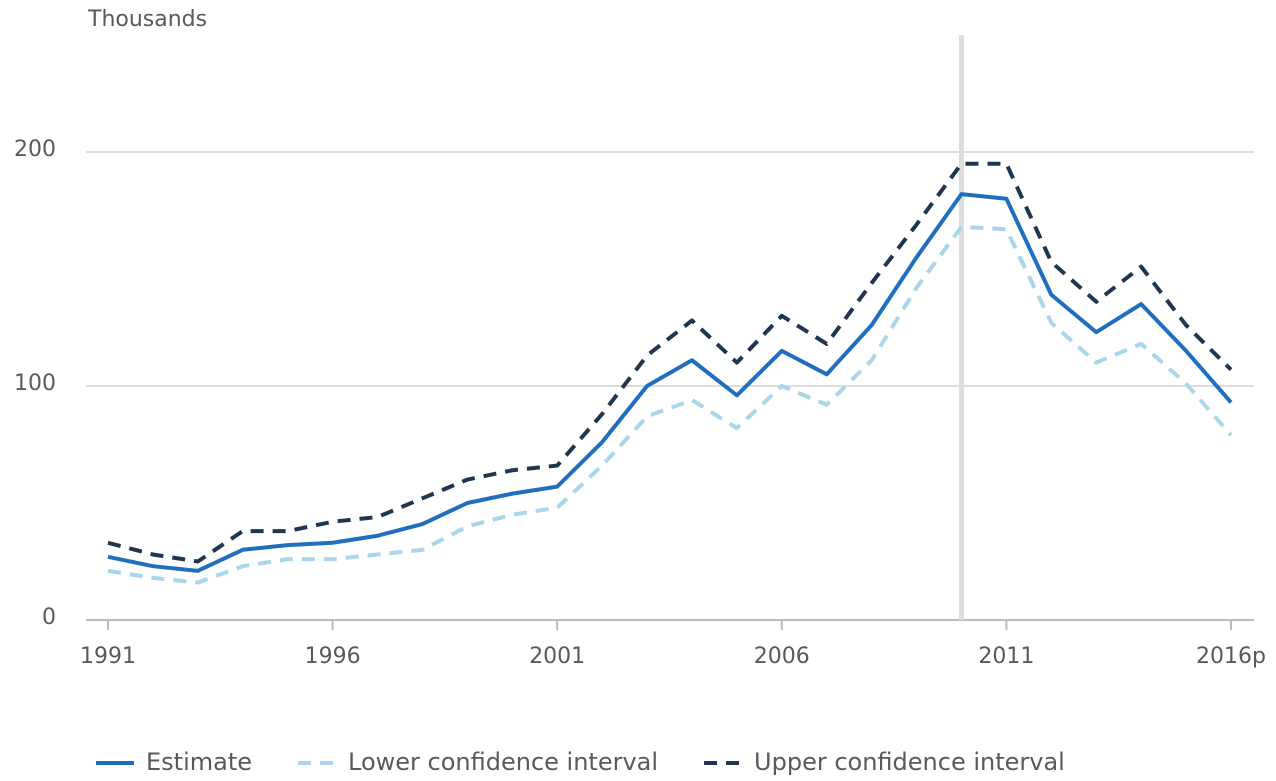  What do you see at coordinates (108, 656) in the screenshot?
I see `x-tick-label: 1991` at bounding box center [108, 656].